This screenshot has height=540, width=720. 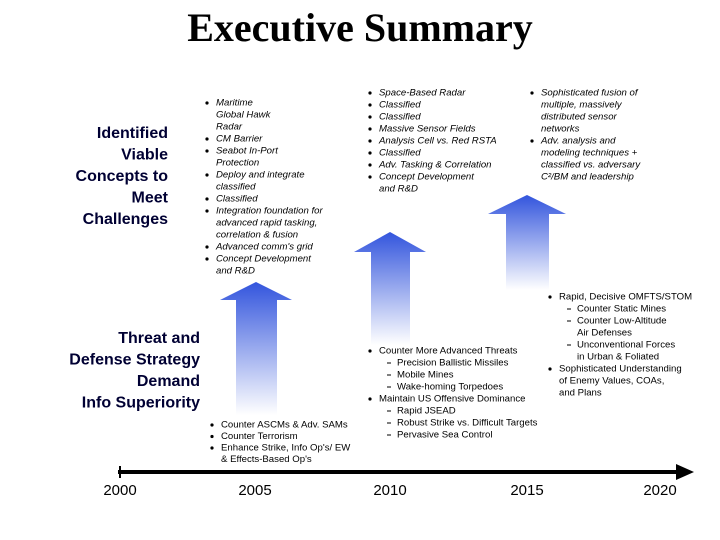 I want to click on section-label: Info Superiority, so click(x=141, y=403).